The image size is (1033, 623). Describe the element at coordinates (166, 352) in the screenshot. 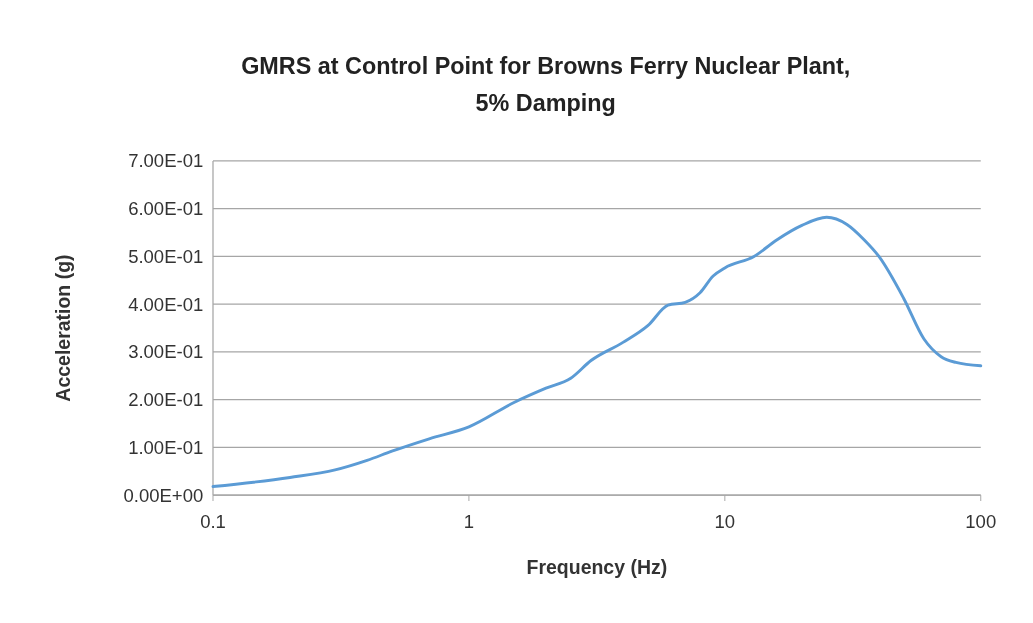

I see `y-tick-label: 3.00E-01` at that location.